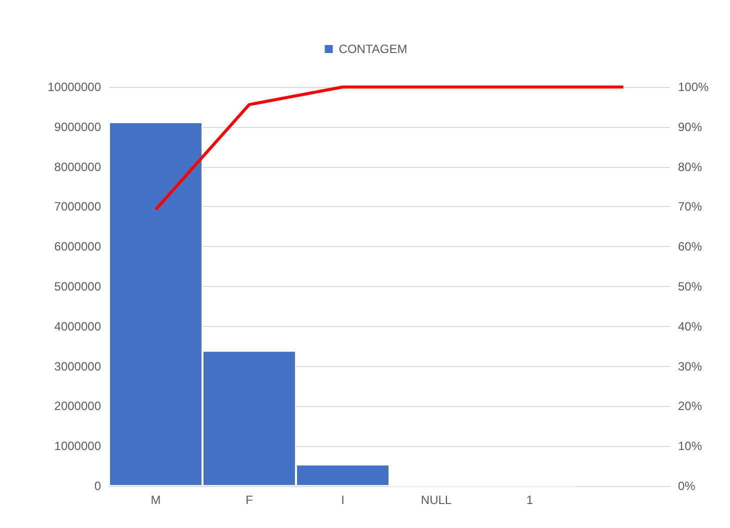 The height and width of the screenshot is (528, 730). I want to click on y2-tick-label: 0%, so click(687, 486).